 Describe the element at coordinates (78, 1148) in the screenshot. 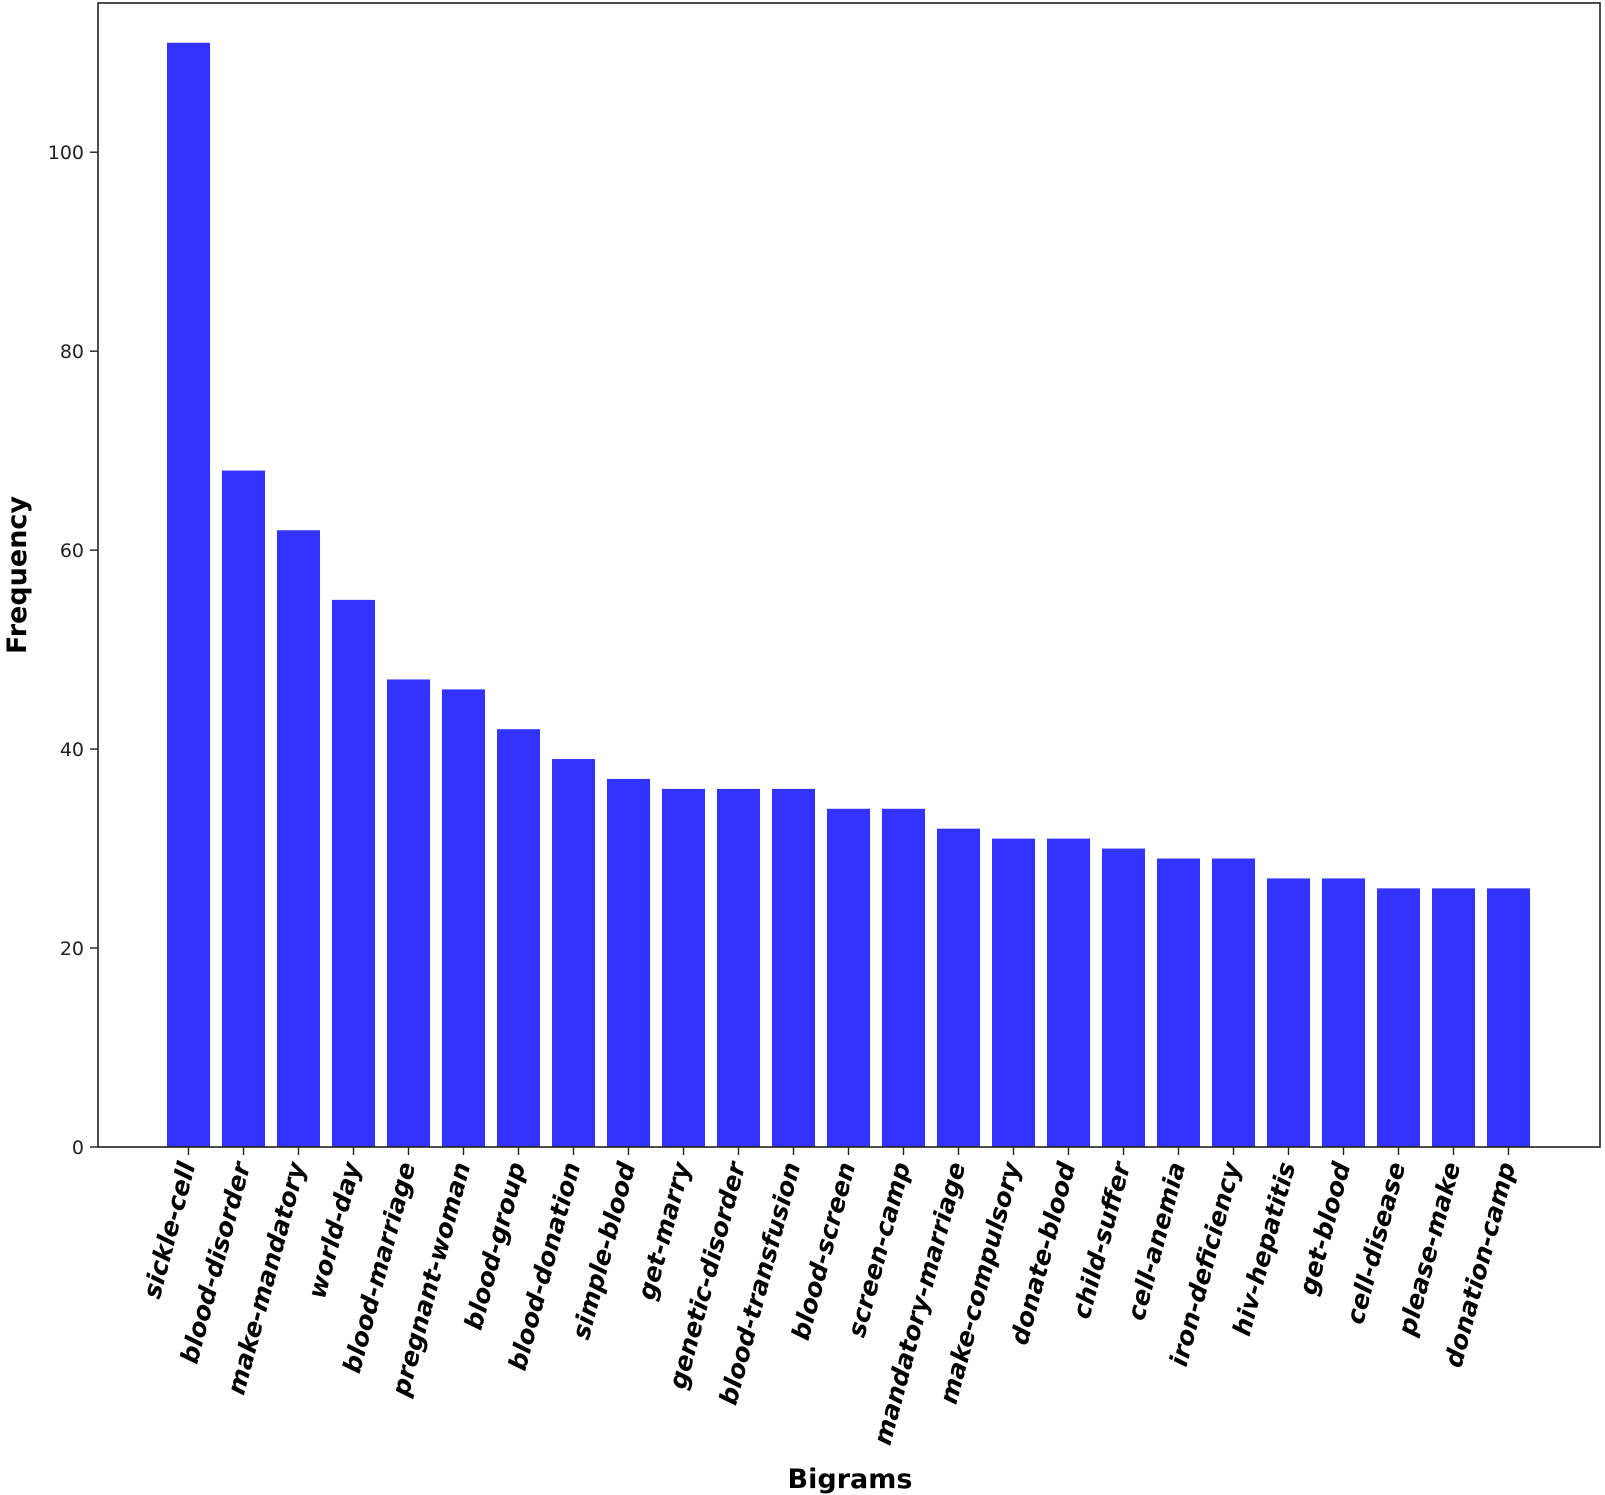

I see `y-tick-label: 0` at that location.